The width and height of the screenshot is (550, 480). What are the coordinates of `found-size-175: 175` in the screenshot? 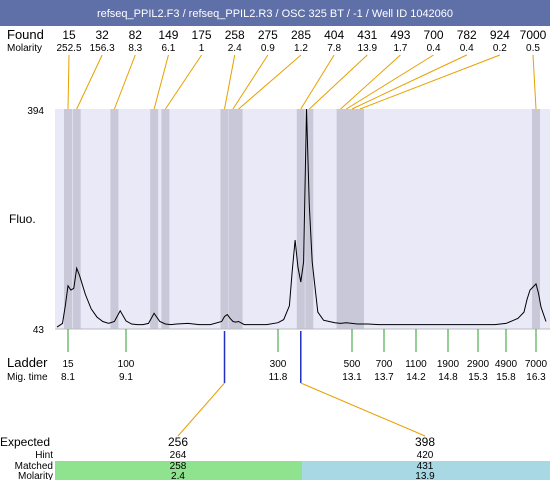 It's located at (202, 35).